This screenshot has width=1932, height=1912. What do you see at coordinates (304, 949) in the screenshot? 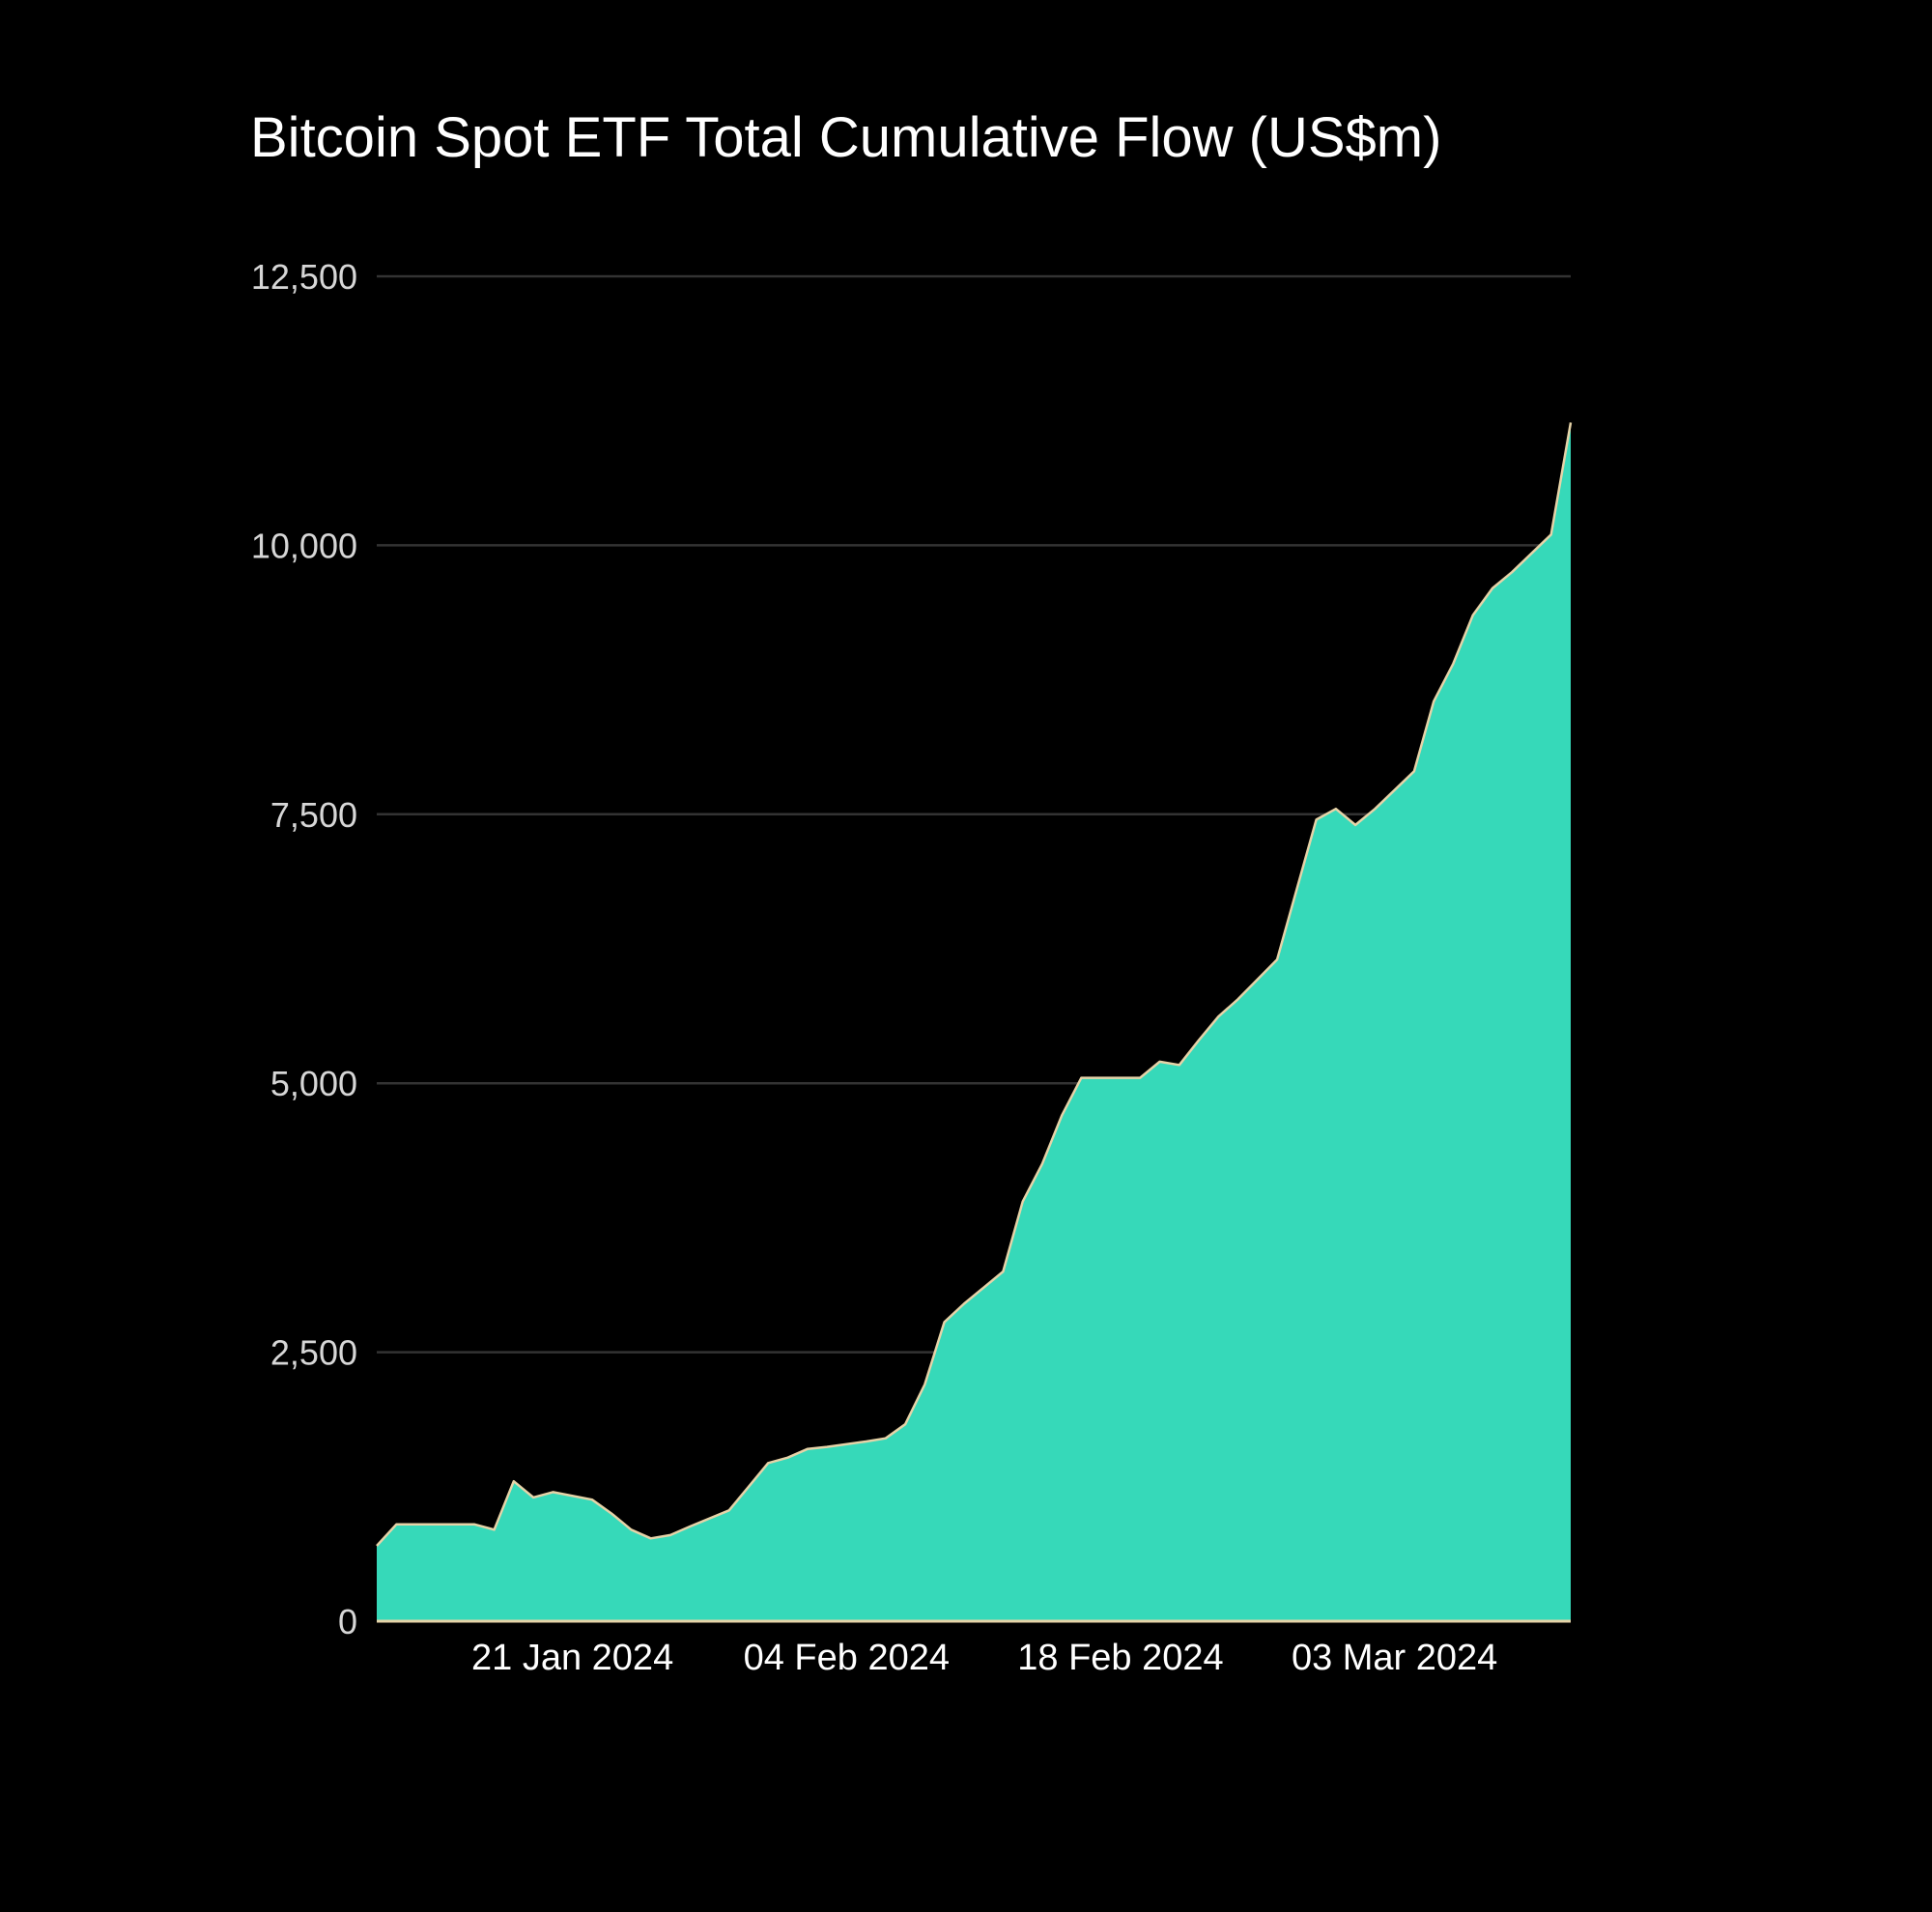
I see `y-axis: 0 2,500 5,000 7,500 10,000 12,500` at bounding box center [304, 949].